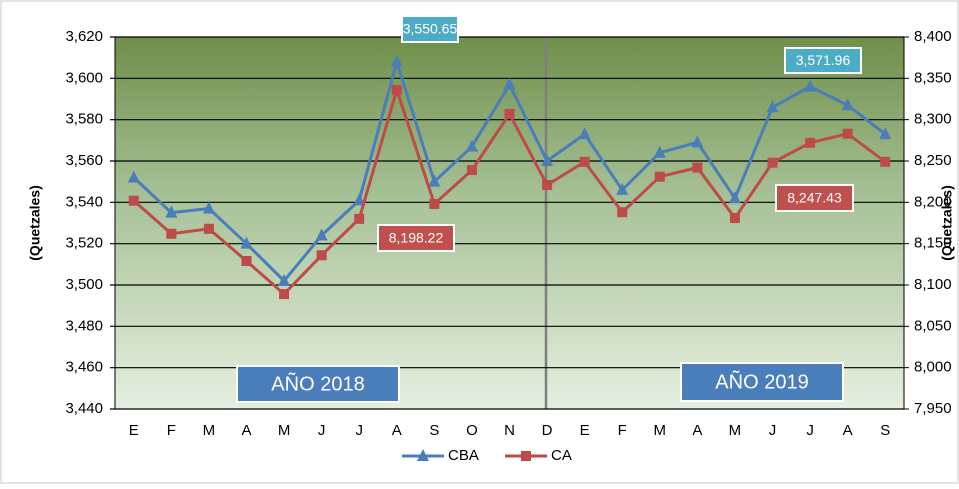  I want to click on annotation: 8,198.22, so click(416, 238).